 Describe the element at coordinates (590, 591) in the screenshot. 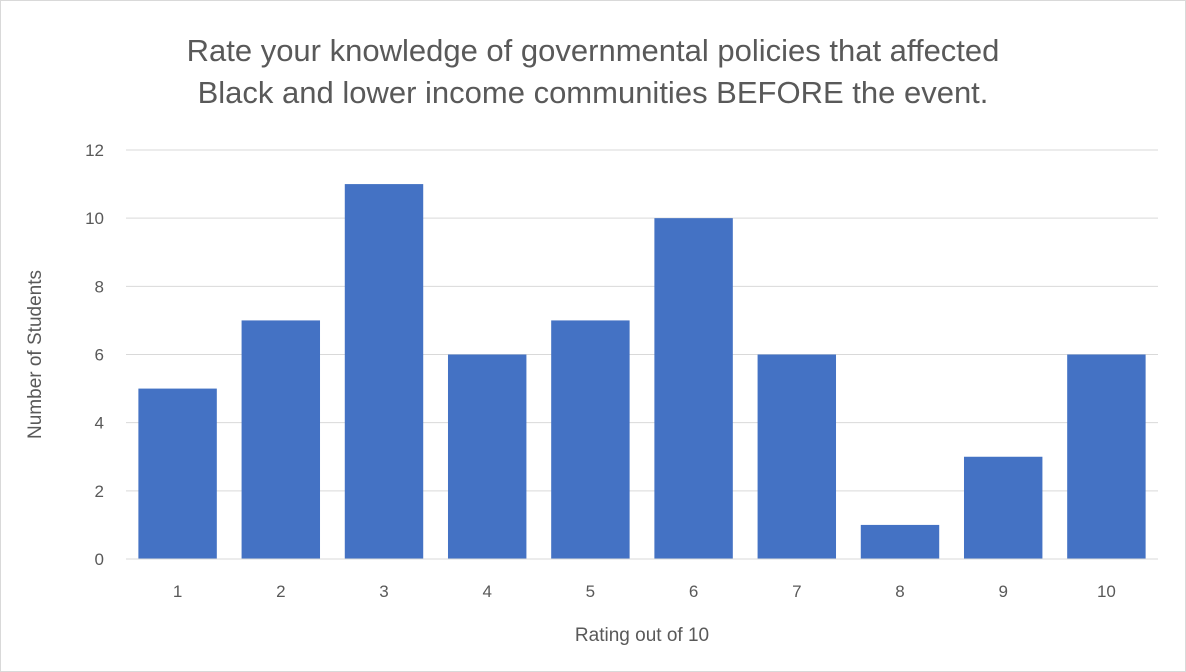

I see `x-tick-label: 5` at that location.